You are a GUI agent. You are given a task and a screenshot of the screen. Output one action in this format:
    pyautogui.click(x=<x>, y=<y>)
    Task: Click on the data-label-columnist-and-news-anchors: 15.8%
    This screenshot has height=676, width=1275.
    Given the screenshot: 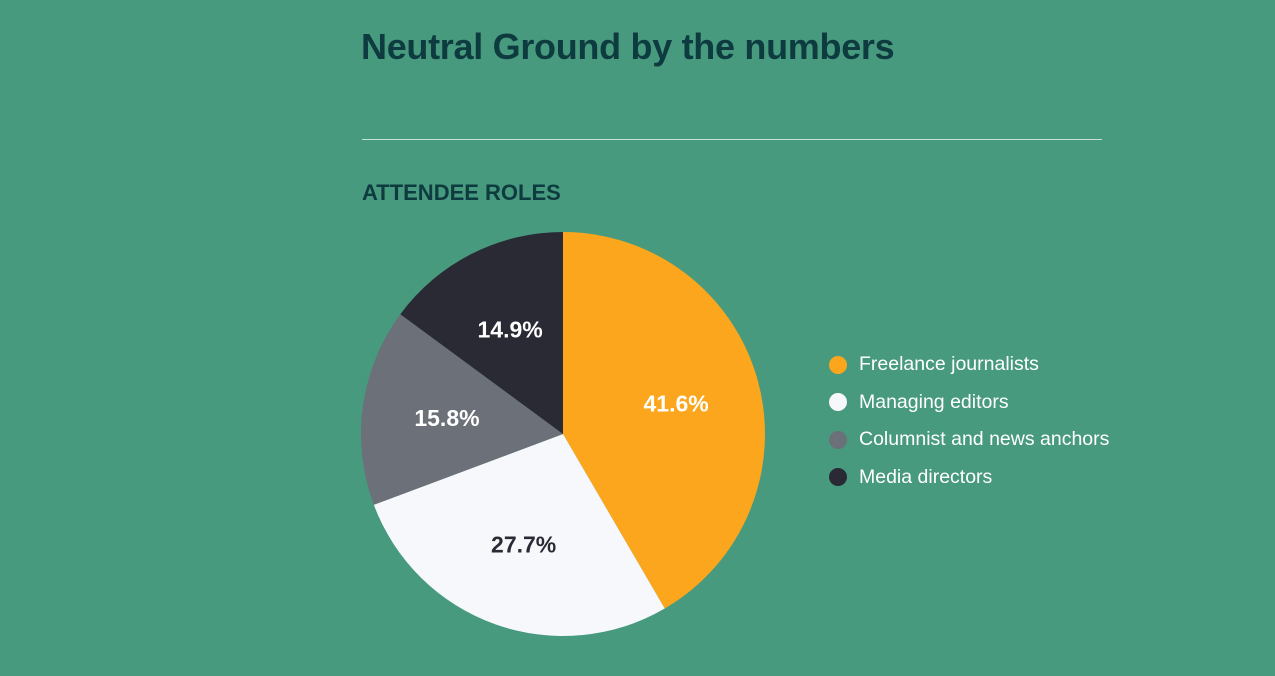 What is the action you would take?
    pyautogui.click(x=446, y=418)
    